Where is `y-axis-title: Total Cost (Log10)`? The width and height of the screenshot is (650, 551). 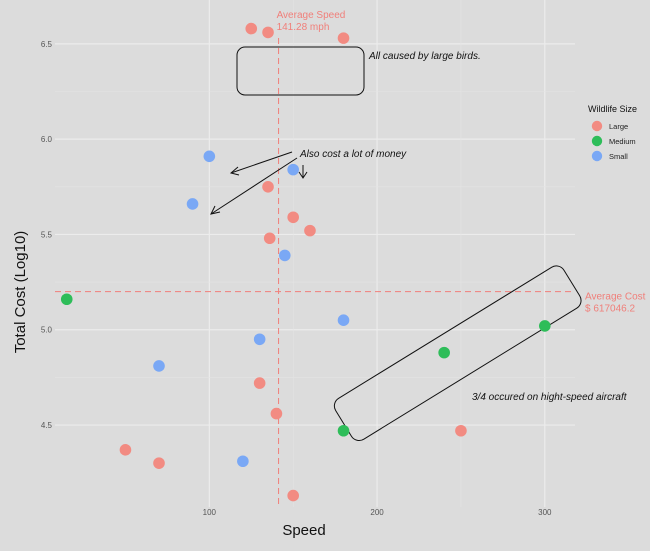
y-axis-title: Total Cost (Log10) is located at coordinates (20, 292).